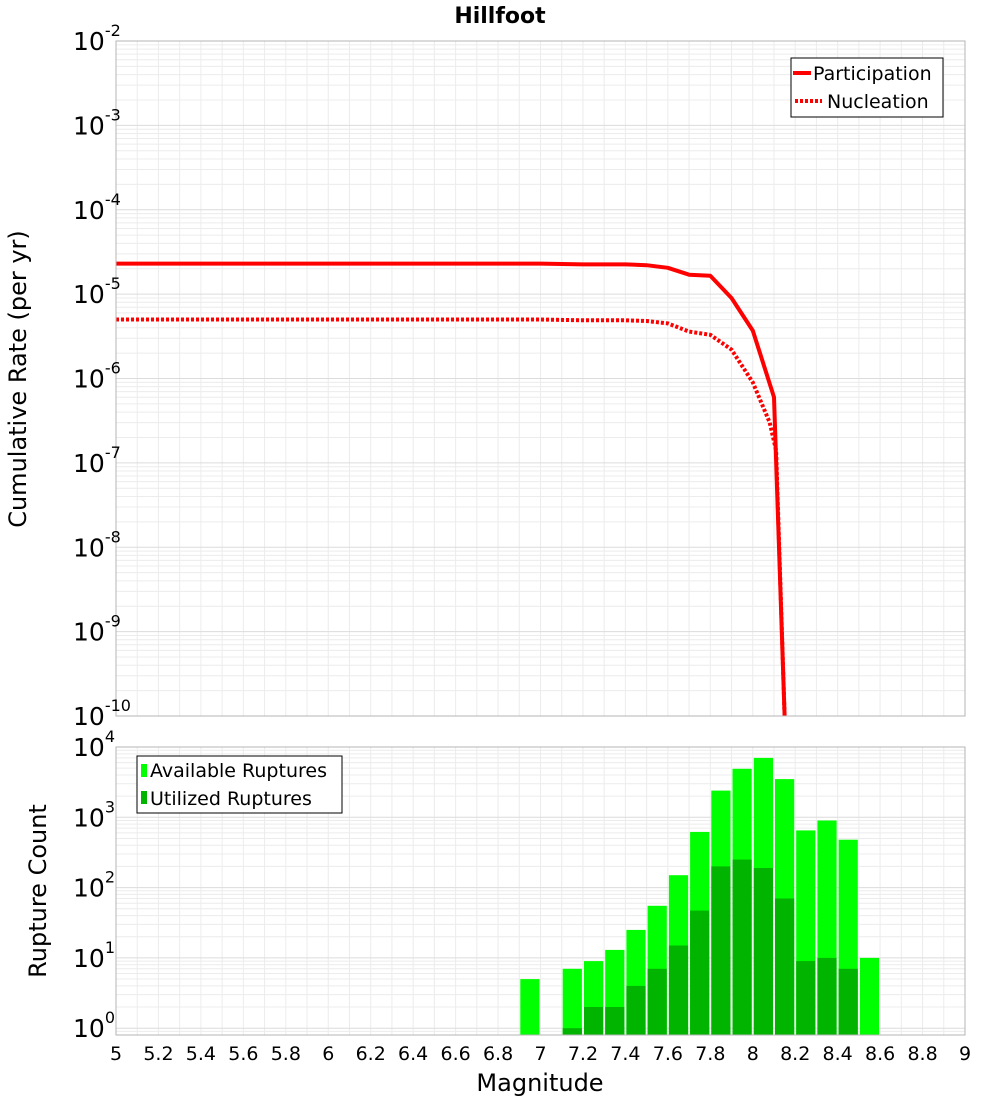 This screenshot has width=1000, height=1100. Describe the element at coordinates (144, 797) in the screenshot. I see `legend-utilized-swatch` at that location.